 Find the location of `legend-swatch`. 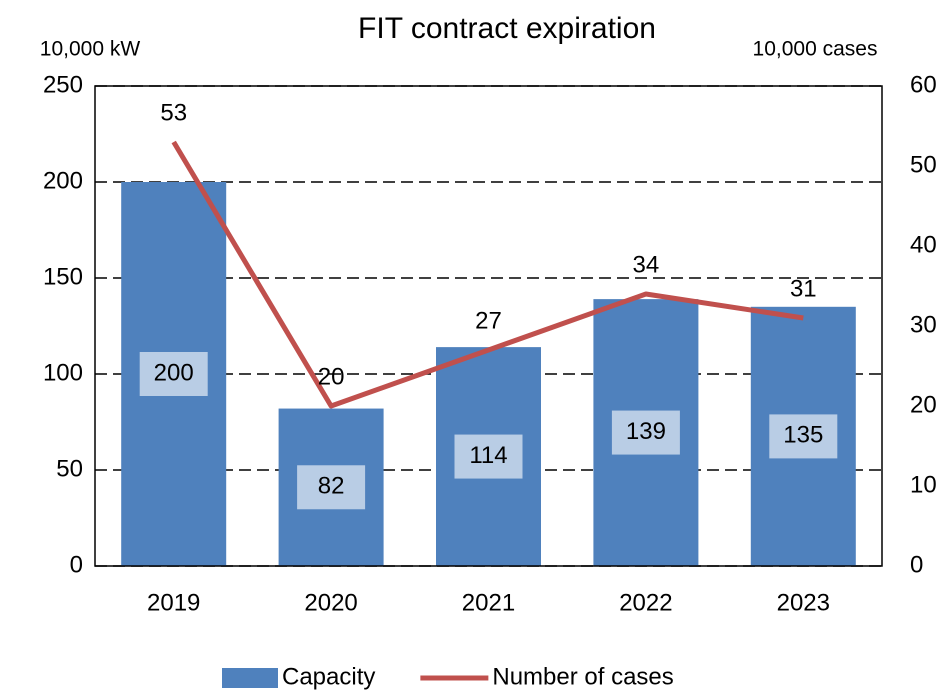

legend-swatch is located at coordinates (250, 678).